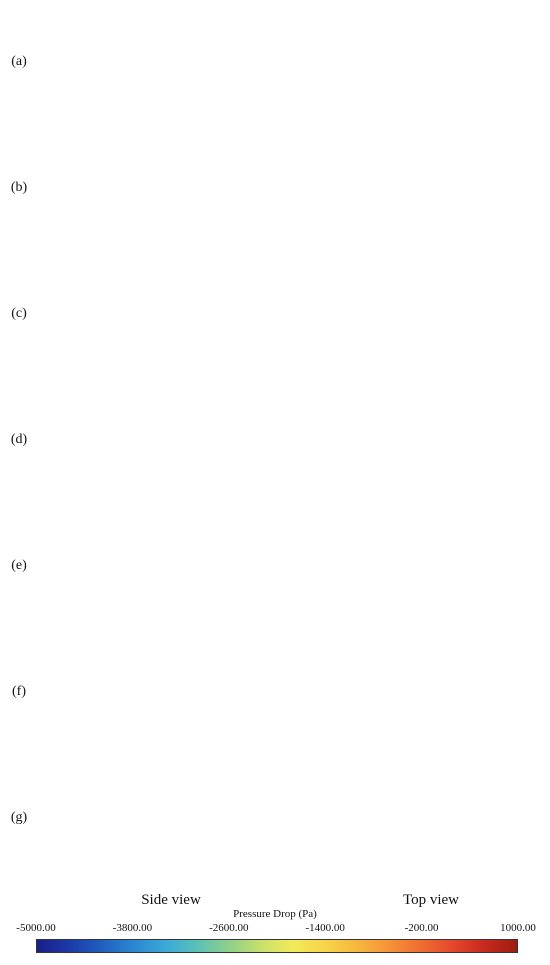 This screenshot has height=965, width=550. What do you see at coordinates (171, 900) in the screenshot?
I see `side-view-label: Side view` at bounding box center [171, 900].